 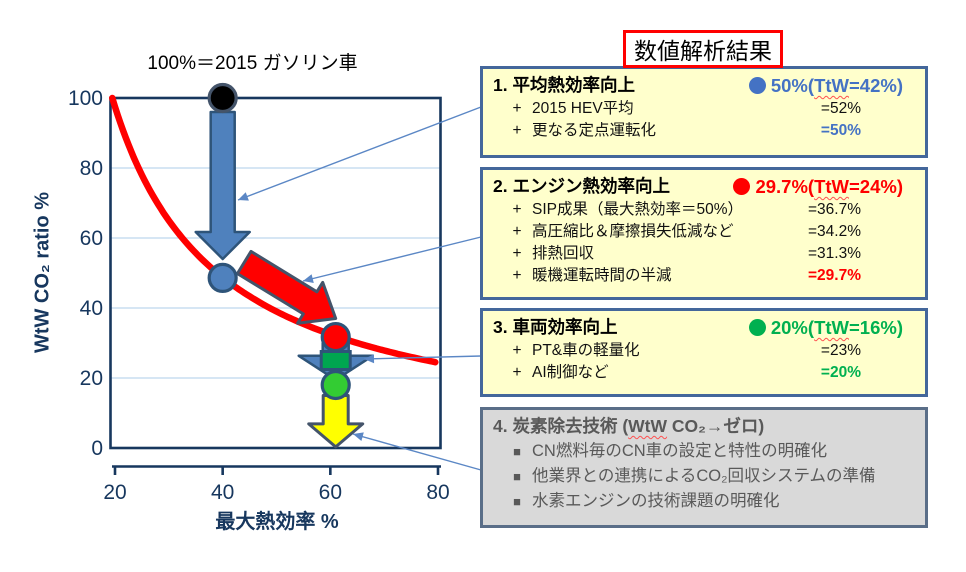 What do you see at coordinates (437, 492) in the screenshot?
I see `x-tick-label: 80` at bounding box center [437, 492].